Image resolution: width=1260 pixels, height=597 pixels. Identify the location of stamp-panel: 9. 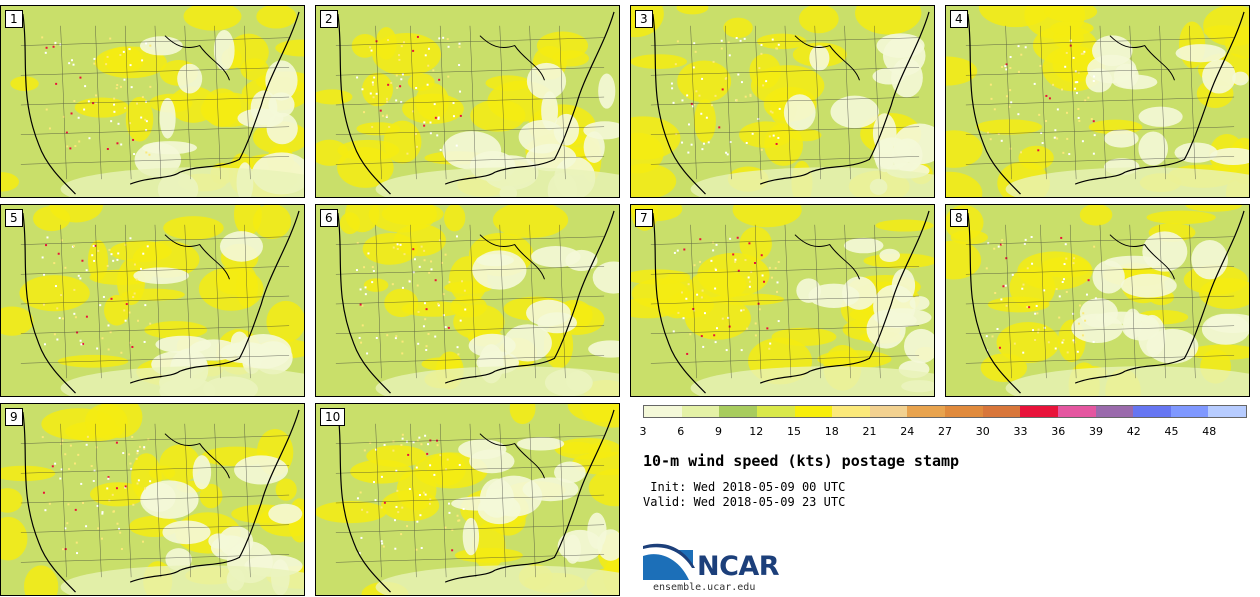
(152, 499).